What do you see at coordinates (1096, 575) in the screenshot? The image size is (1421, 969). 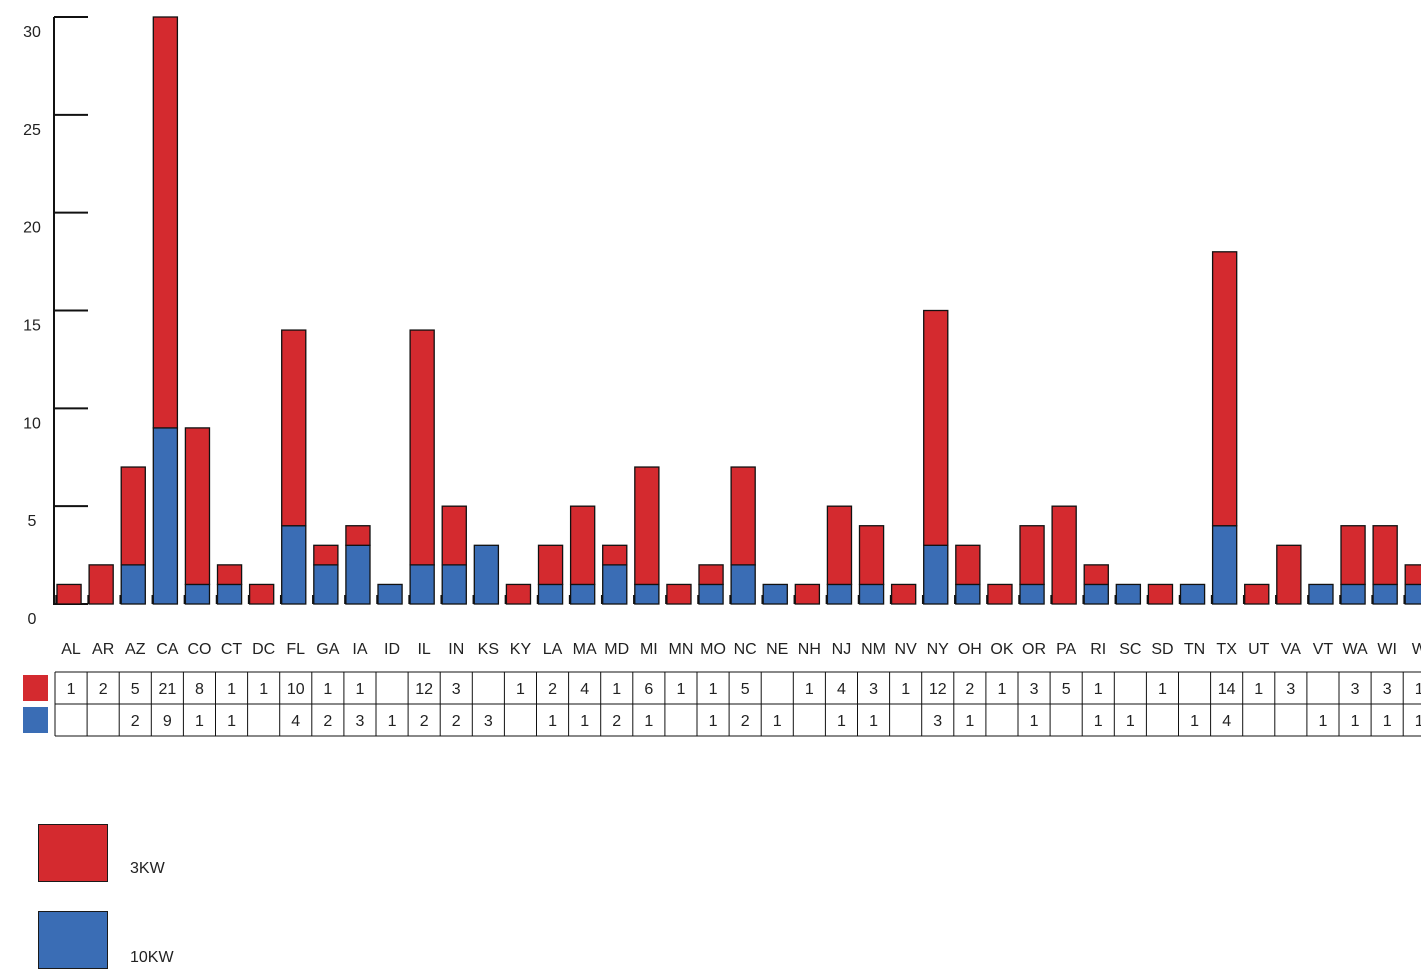 I see `bar-3kw-RI` at bounding box center [1096, 575].